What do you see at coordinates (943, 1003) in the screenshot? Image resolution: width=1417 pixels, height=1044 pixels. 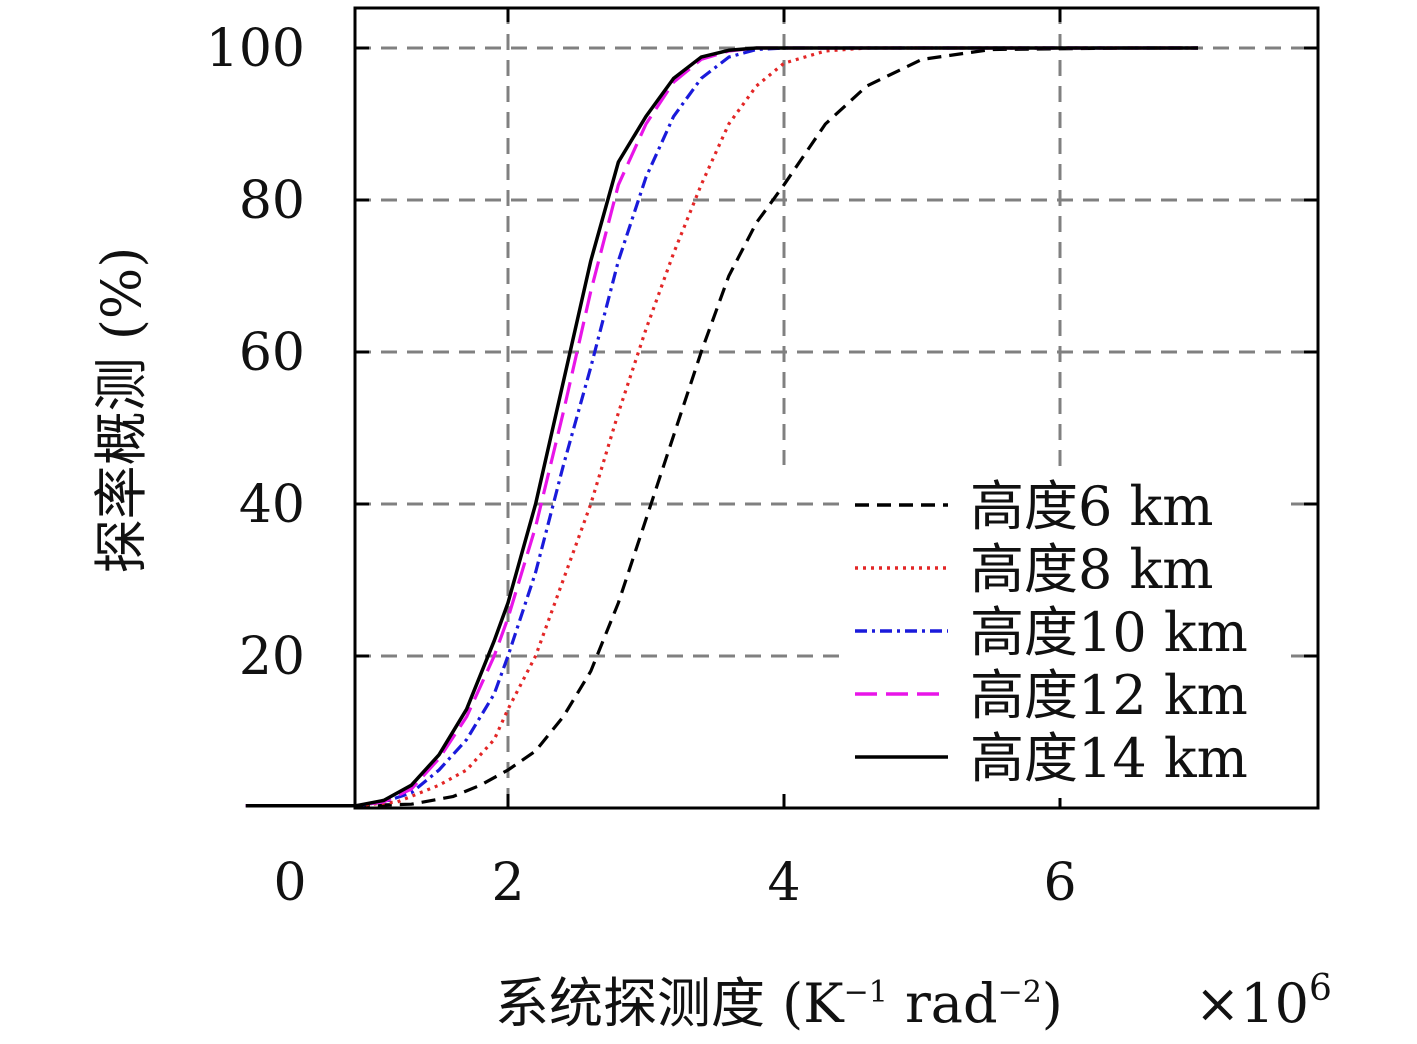 I see `x-axis-label-mid: rad` at bounding box center [943, 1003].